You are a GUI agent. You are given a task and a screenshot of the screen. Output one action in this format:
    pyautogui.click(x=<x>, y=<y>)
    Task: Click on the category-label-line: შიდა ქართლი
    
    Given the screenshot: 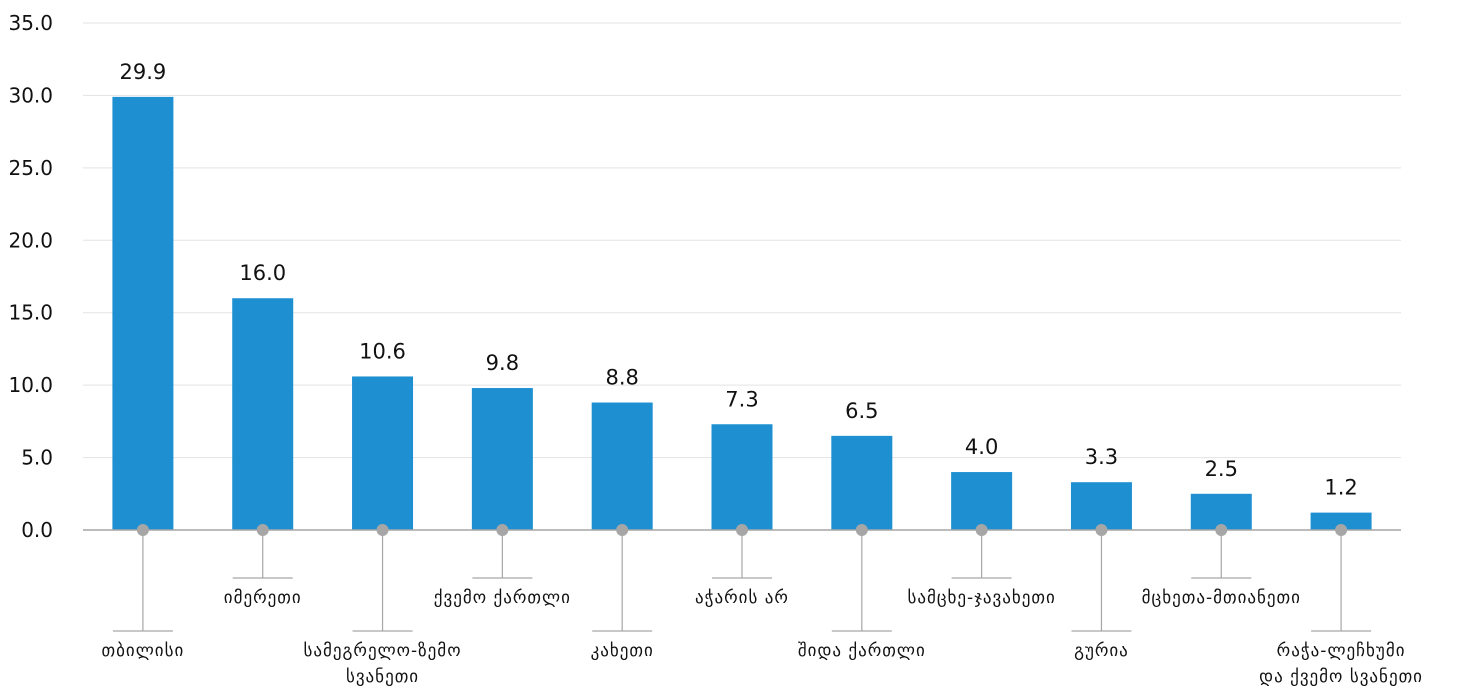 What is the action you would take?
    pyautogui.click(x=862, y=651)
    